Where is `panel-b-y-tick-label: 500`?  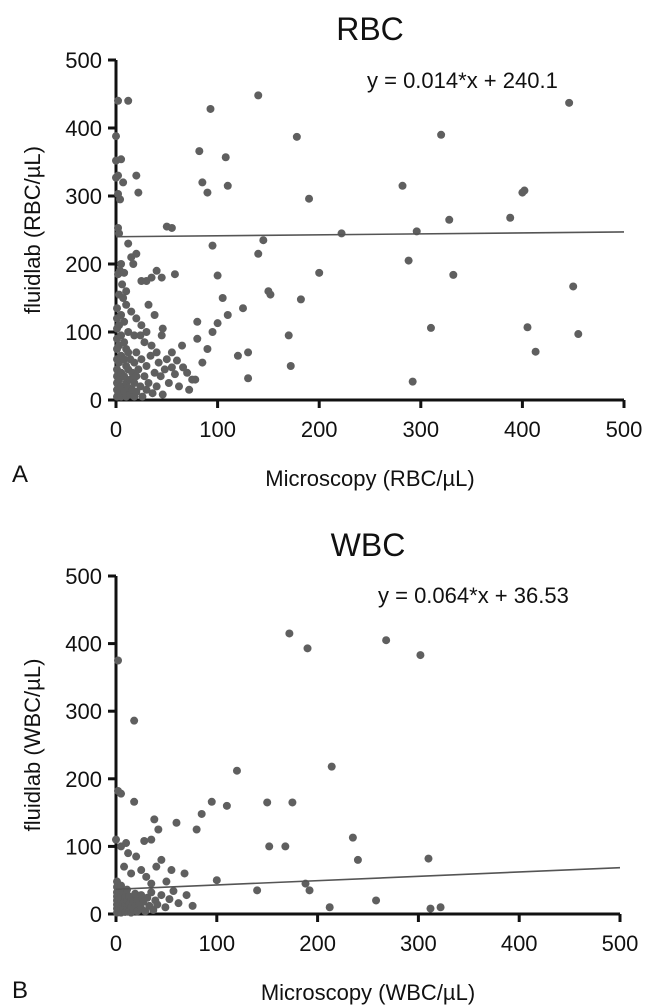 panel-b-y-tick-label: 500 is located at coordinates (83, 576).